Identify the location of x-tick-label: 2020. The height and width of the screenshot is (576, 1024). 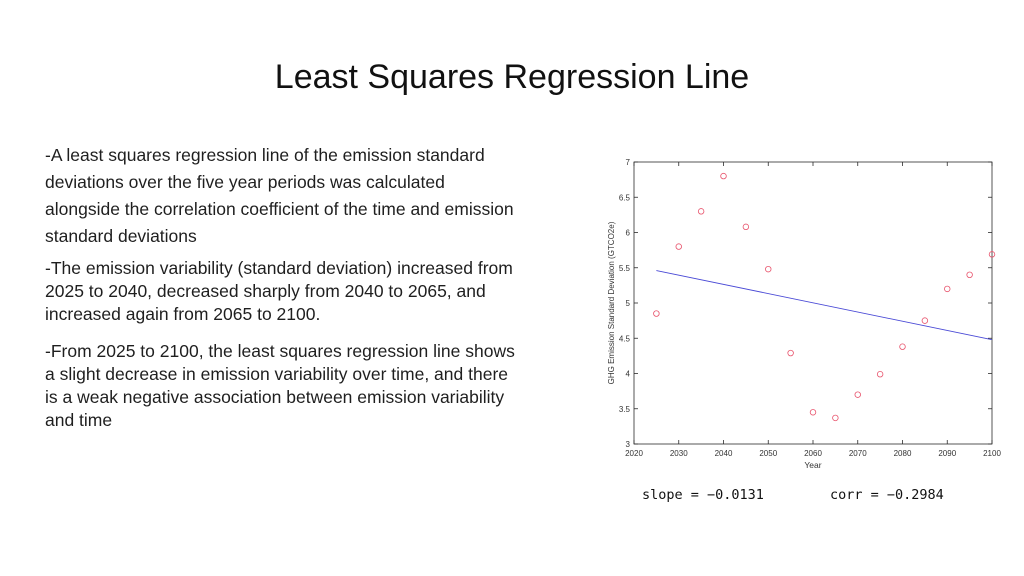
(634, 453).